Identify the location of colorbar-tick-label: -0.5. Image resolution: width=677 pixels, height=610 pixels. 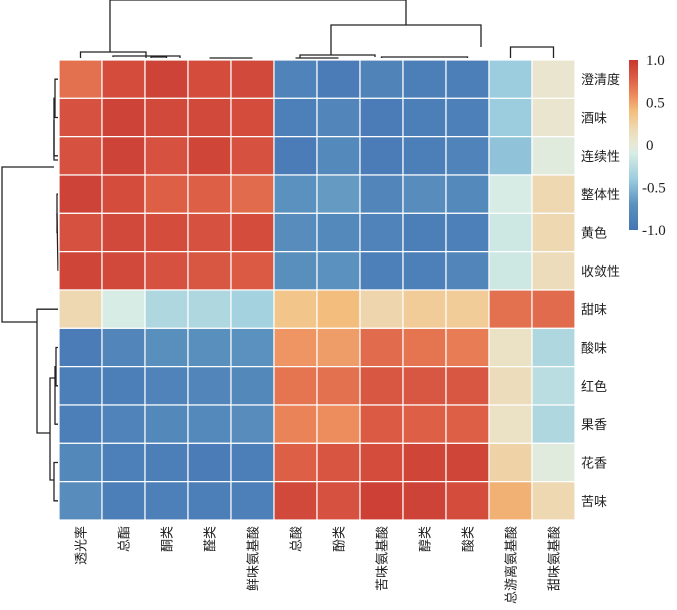
(654, 189).